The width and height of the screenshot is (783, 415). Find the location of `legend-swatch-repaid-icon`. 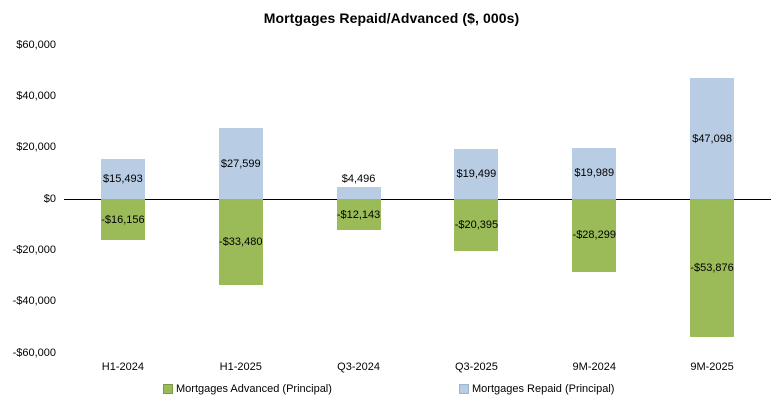

legend-swatch-repaid-icon is located at coordinates (464, 389).